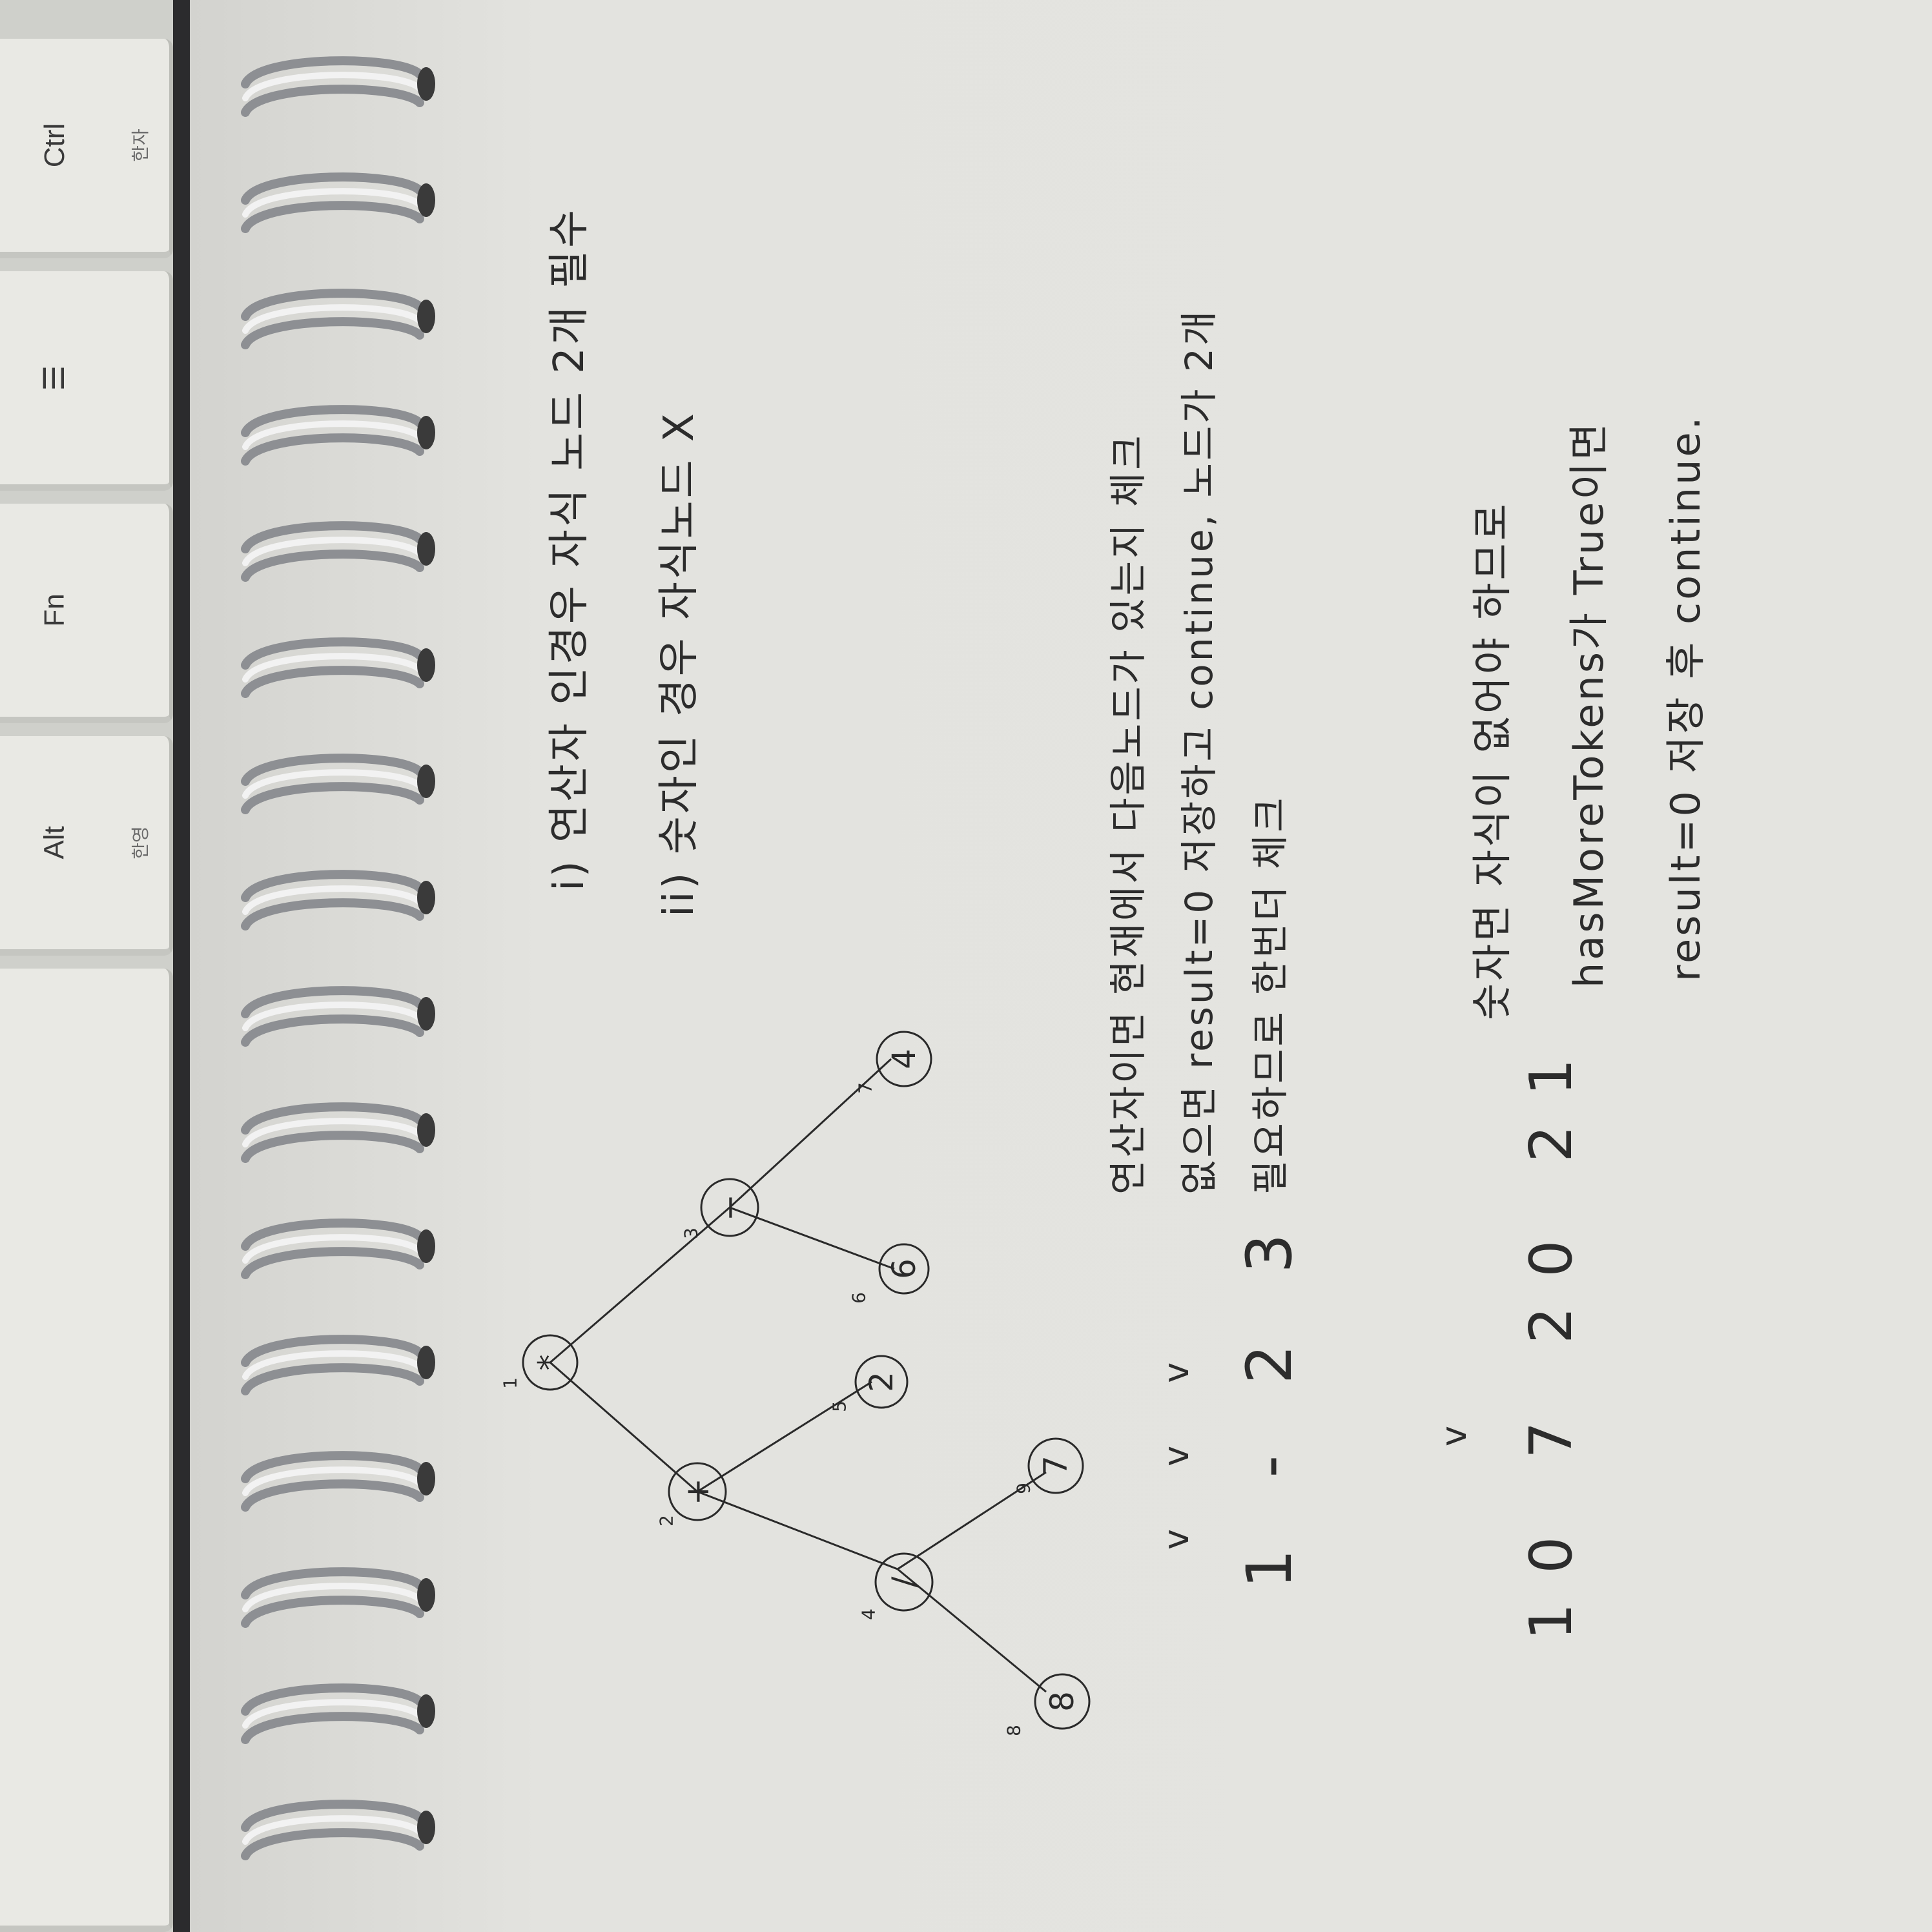  I want to click on menu-key-icon: ☰, so click(55, 378).